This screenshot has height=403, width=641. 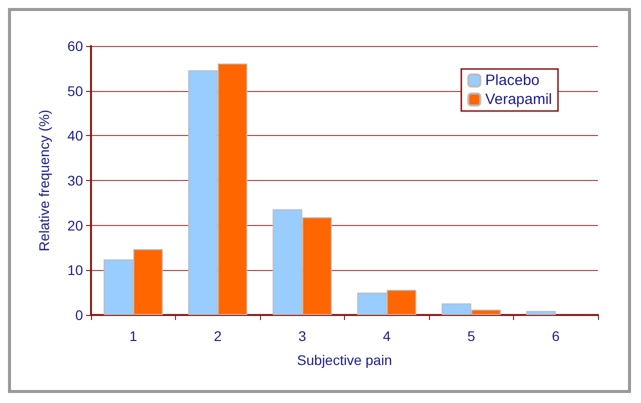 What do you see at coordinates (75, 270) in the screenshot?
I see `y-tick-label: 10` at bounding box center [75, 270].